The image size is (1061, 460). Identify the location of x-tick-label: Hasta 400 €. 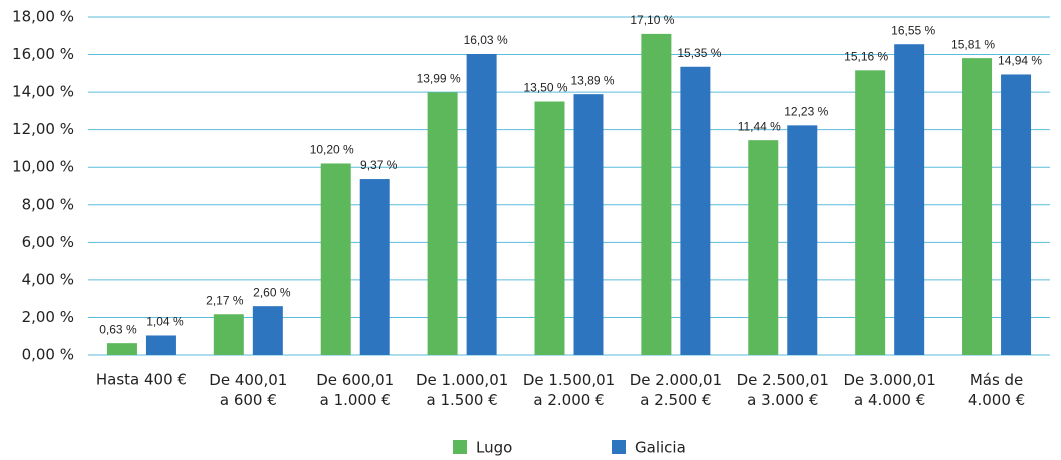
(141, 380).